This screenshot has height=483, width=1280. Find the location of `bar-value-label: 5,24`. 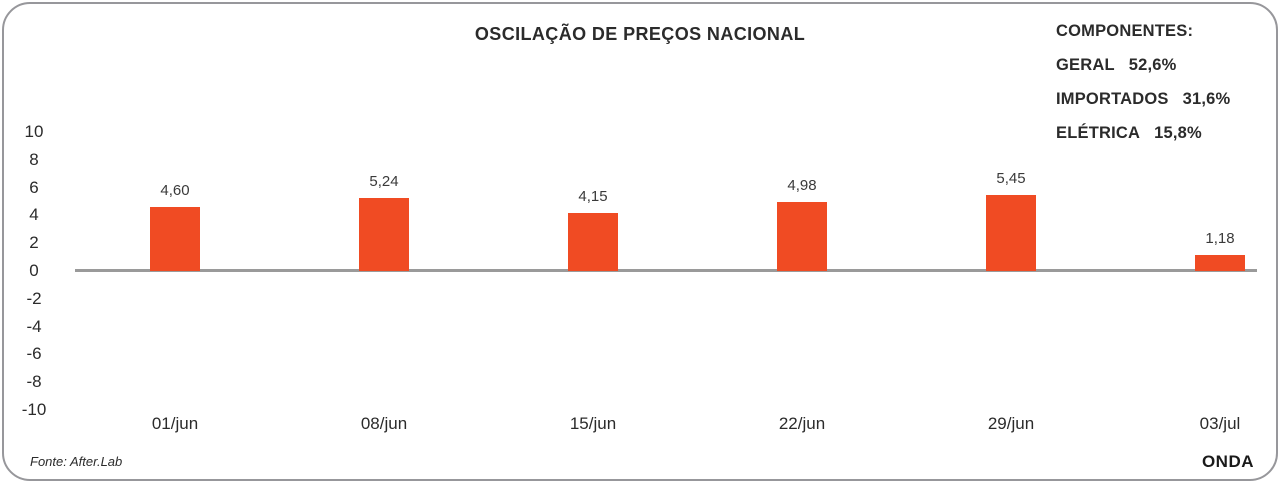

bar-value-label: 5,24 is located at coordinates (384, 182).